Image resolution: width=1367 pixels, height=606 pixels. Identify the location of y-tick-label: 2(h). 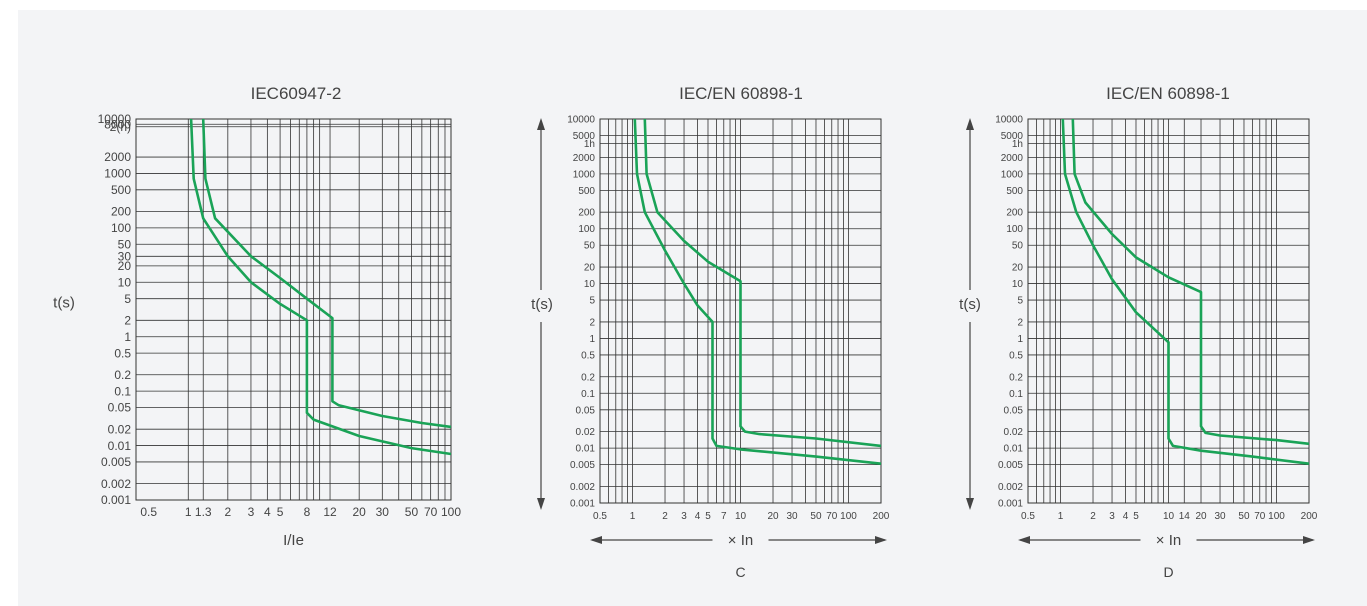
(120, 127).